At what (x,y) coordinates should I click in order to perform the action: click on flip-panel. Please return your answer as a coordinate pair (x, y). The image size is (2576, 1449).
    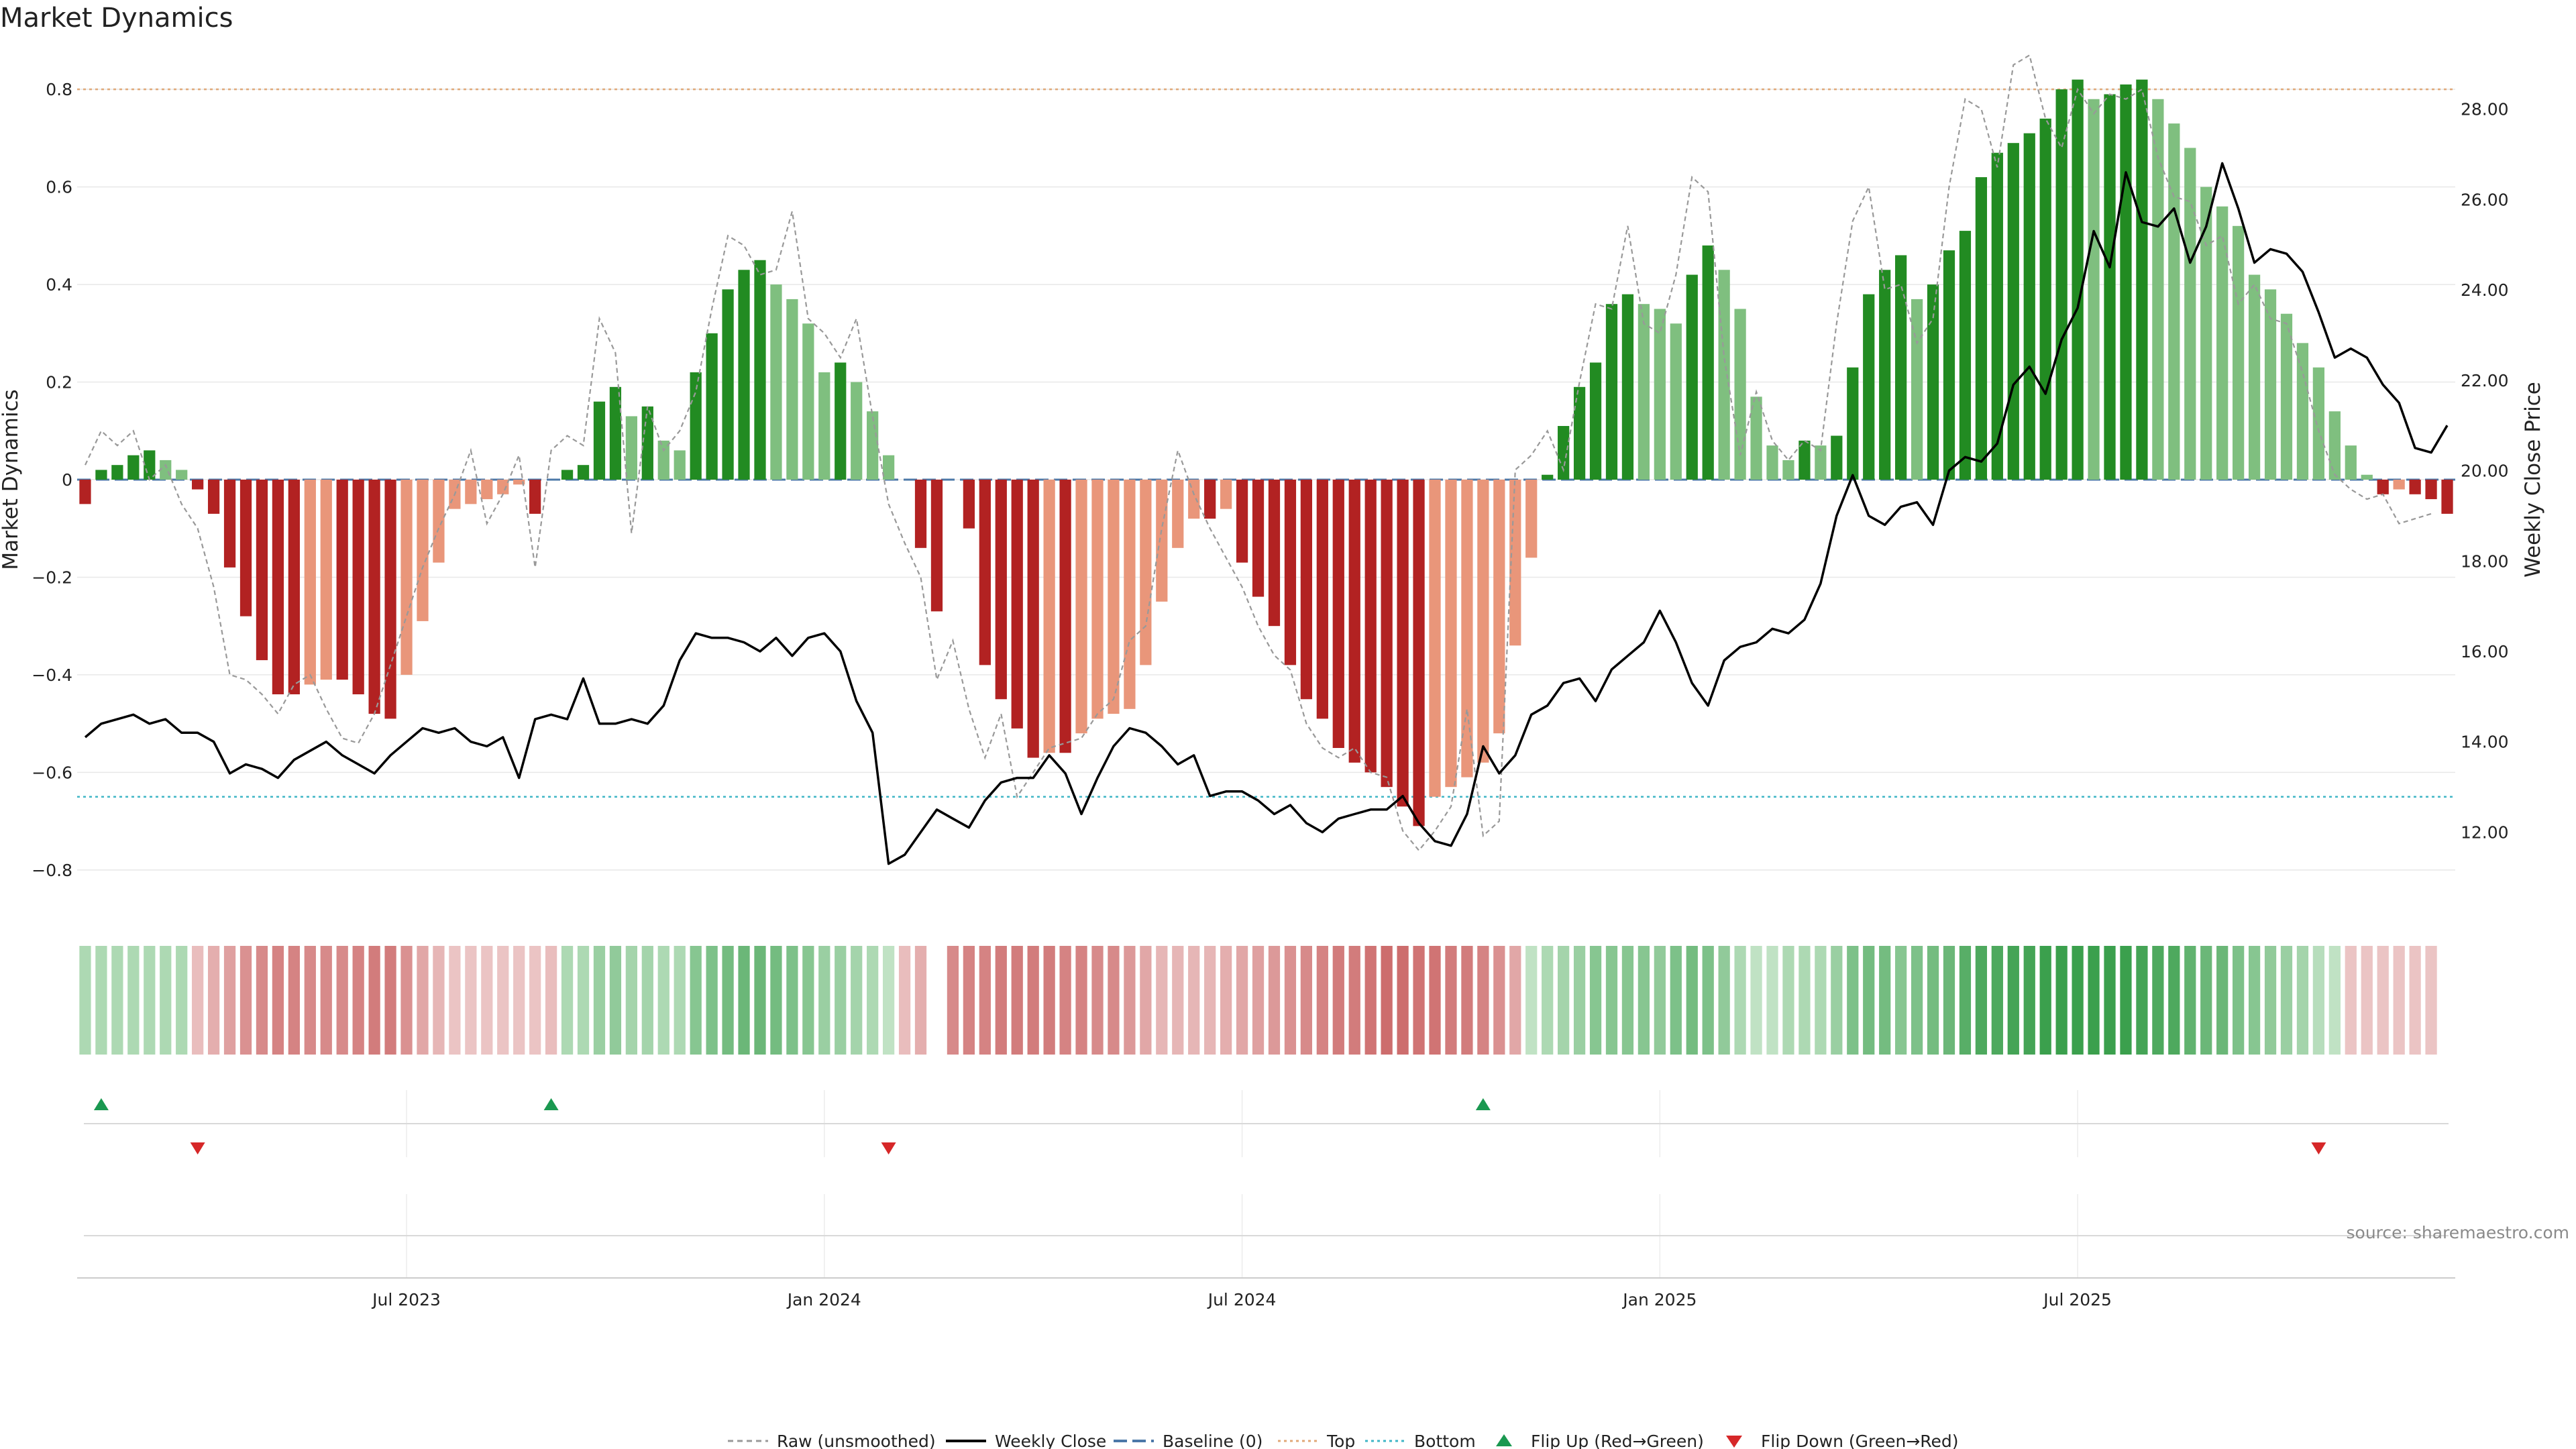
    Looking at the image, I should click on (1266, 1126).